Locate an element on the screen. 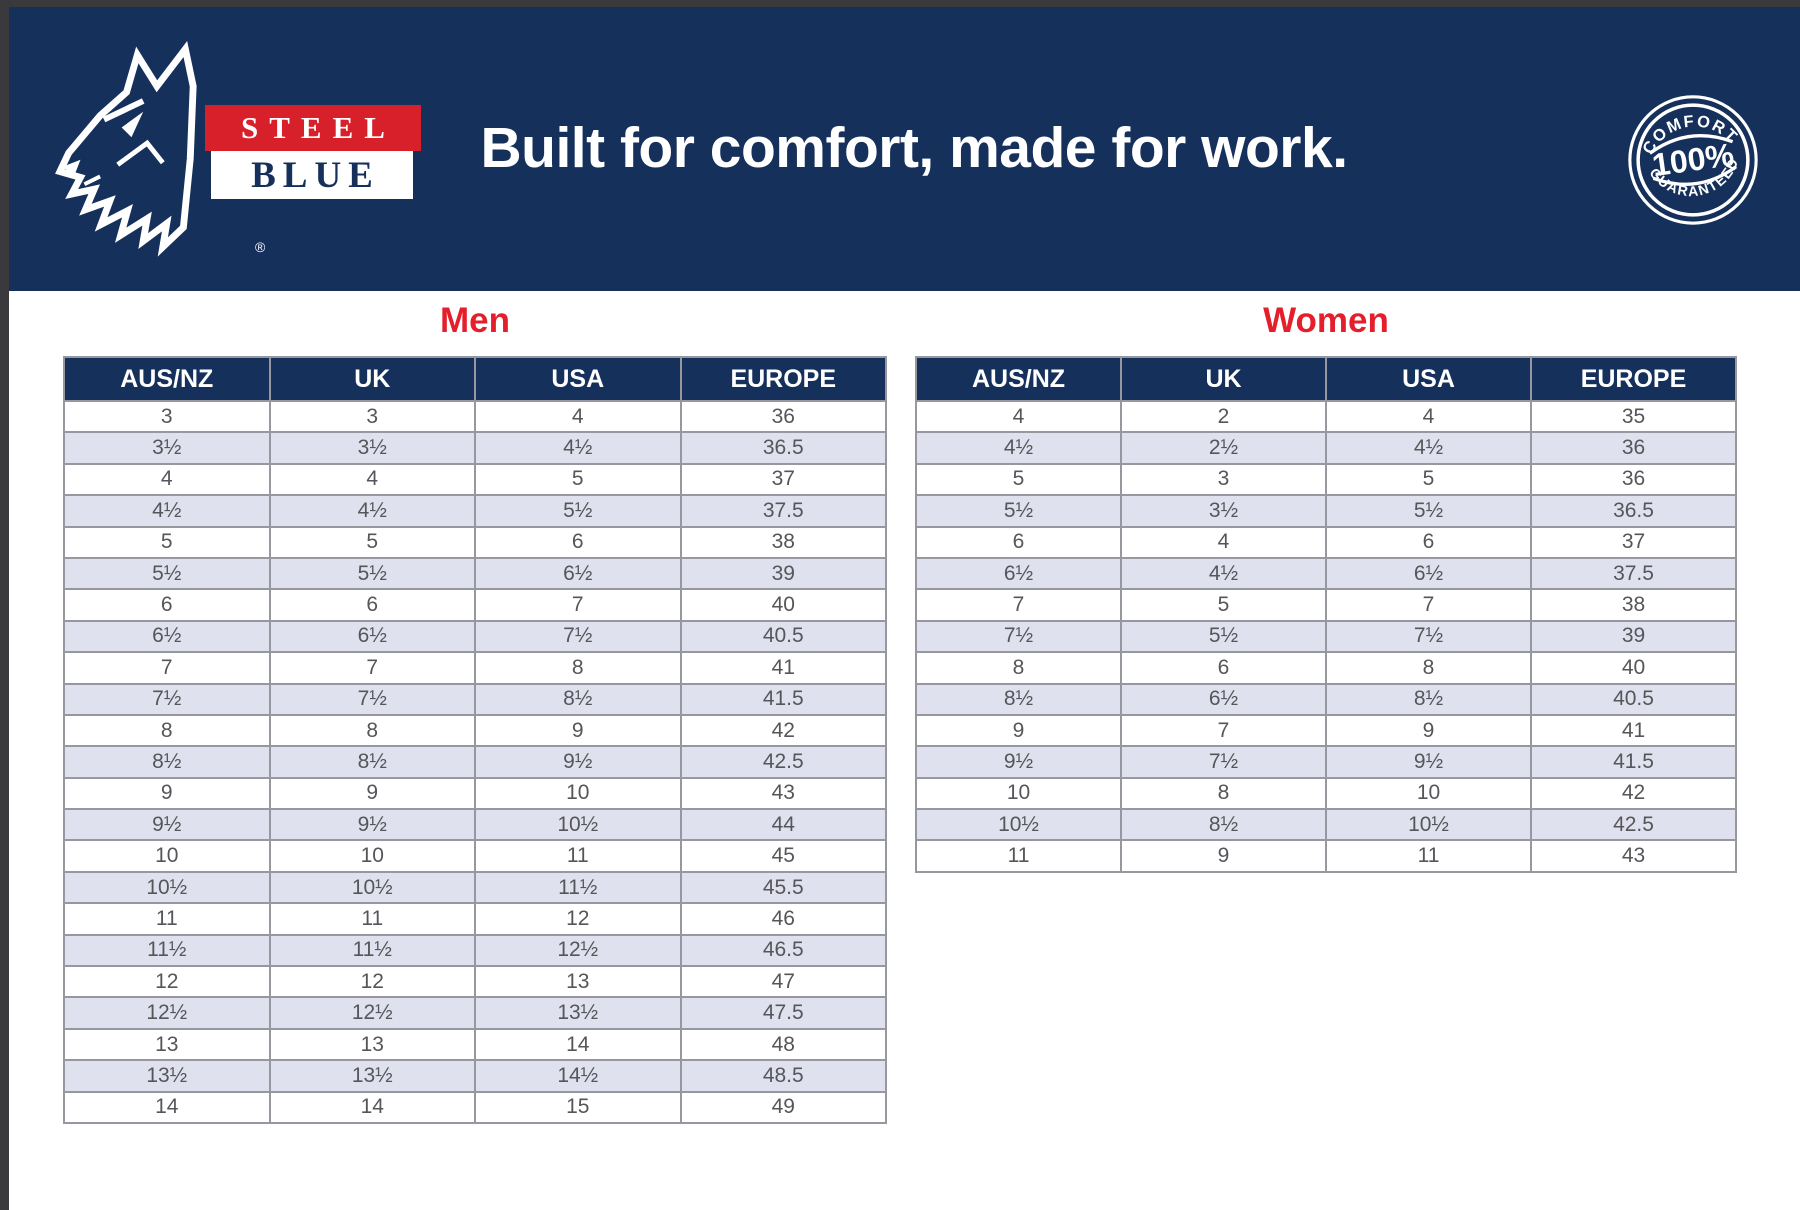 The height and width of the screenshot is (1210, 1800). table-row: 8 6 8 40 is located at coordinates (1326, 668).